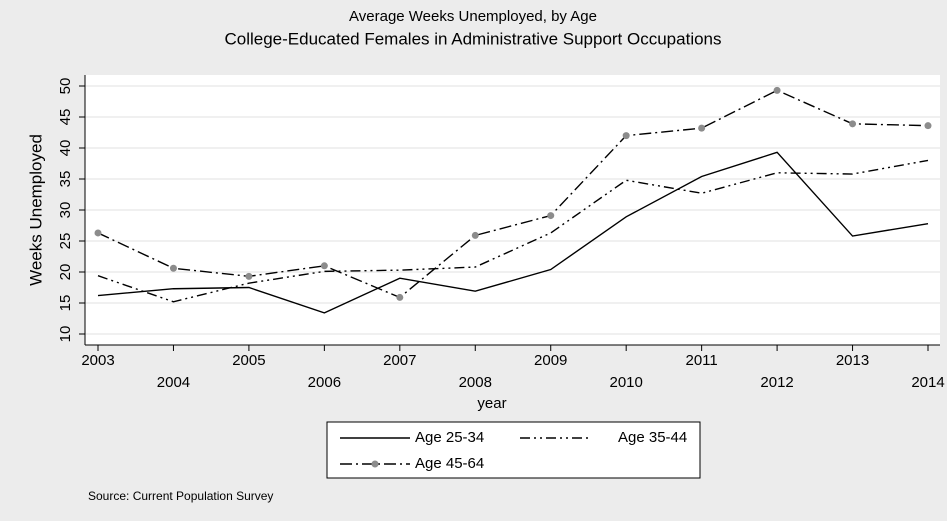 This screenshot has height=521, width=947. What do you see at coordinates (776, 382) in the screenshot?
I see `x-tick-label: 2012` at bounding box center [776, 382].